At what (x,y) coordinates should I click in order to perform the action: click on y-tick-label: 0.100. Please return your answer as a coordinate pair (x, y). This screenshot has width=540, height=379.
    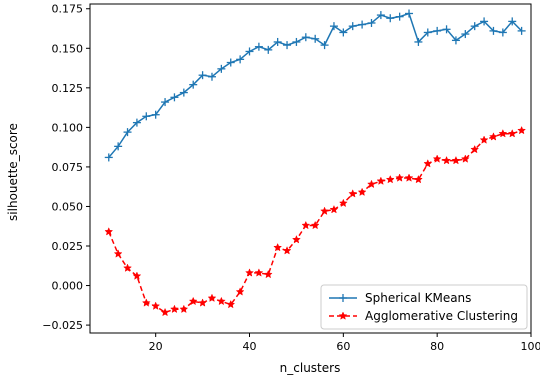
    Looking at the image, I should click on (68, 127).